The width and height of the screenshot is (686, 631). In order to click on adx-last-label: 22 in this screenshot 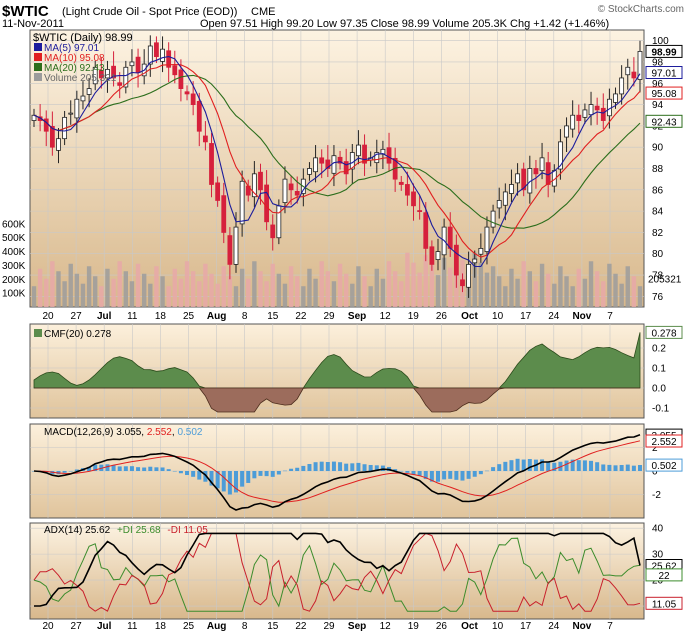, I will do `click(664, 576)`.